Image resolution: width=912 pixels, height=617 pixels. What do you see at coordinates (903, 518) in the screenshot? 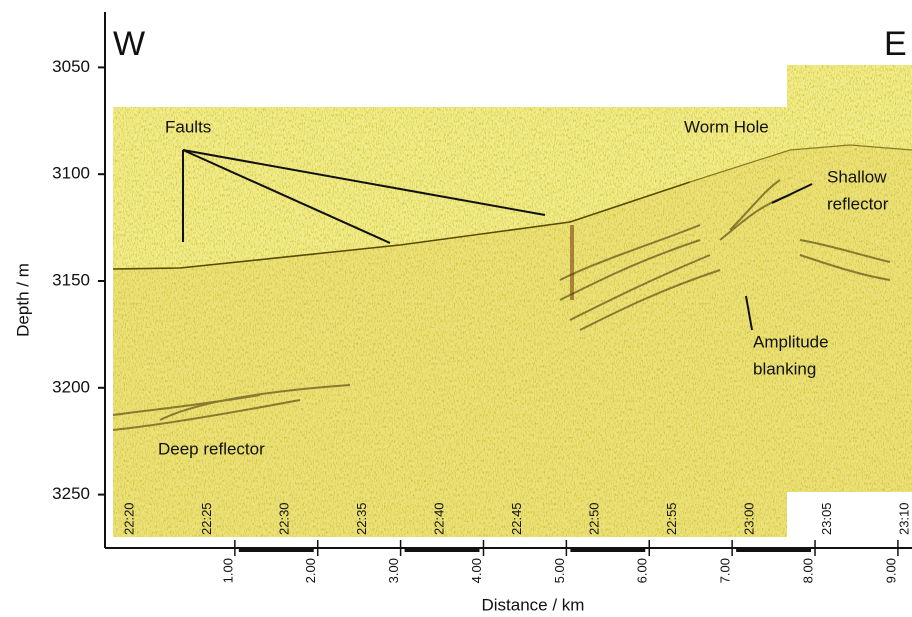
I see `time-label: 23:10` at bounding box center [903, 518].